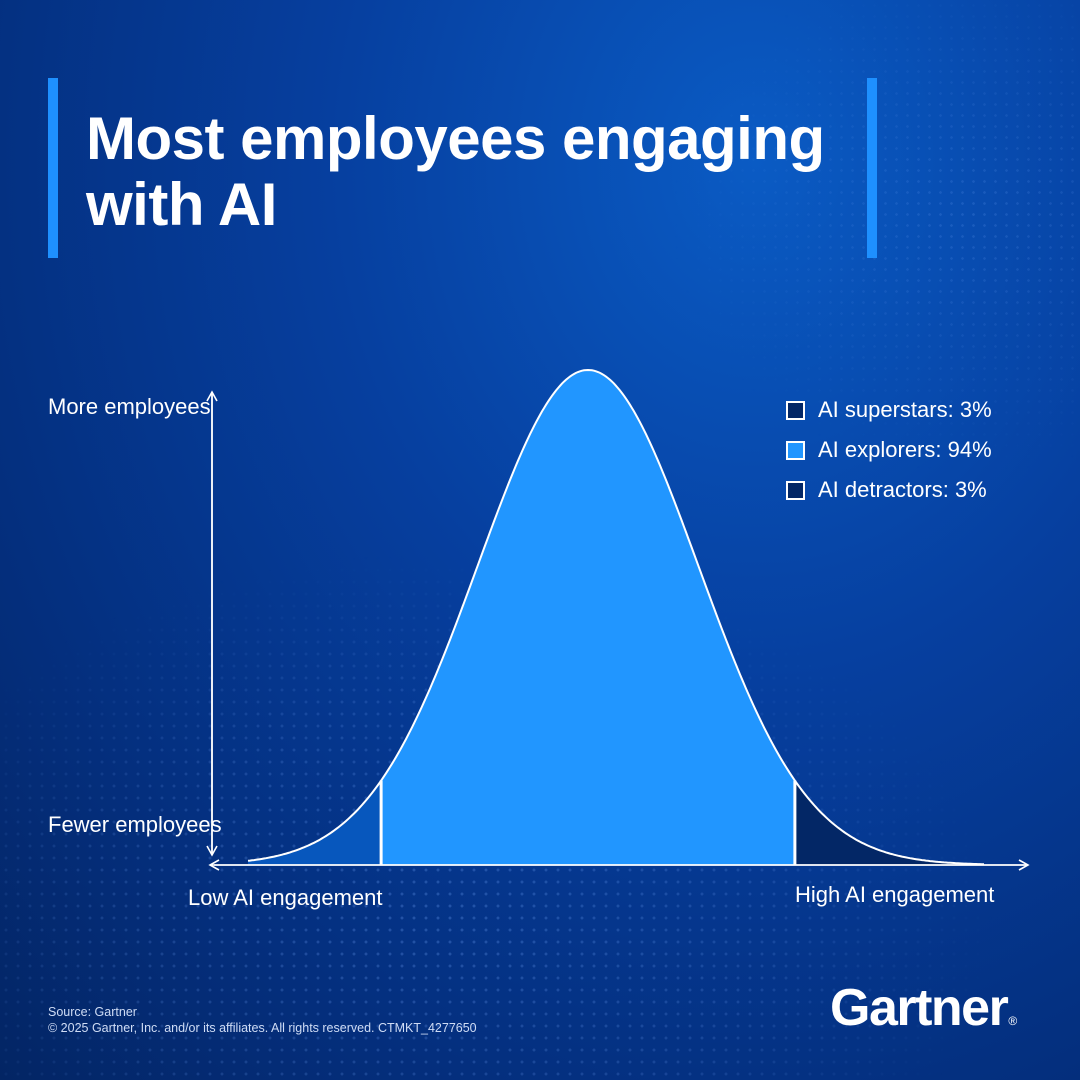  I want to click on source-text: Source: Gartner, so click(92, 1012).